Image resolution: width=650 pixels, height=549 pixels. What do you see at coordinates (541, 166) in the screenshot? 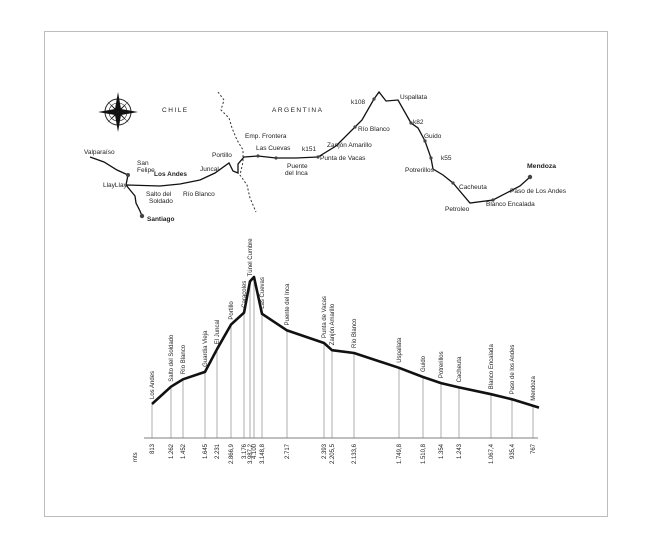
I see `place-mendoza: Mendoza` at bounding box center [541, 166].